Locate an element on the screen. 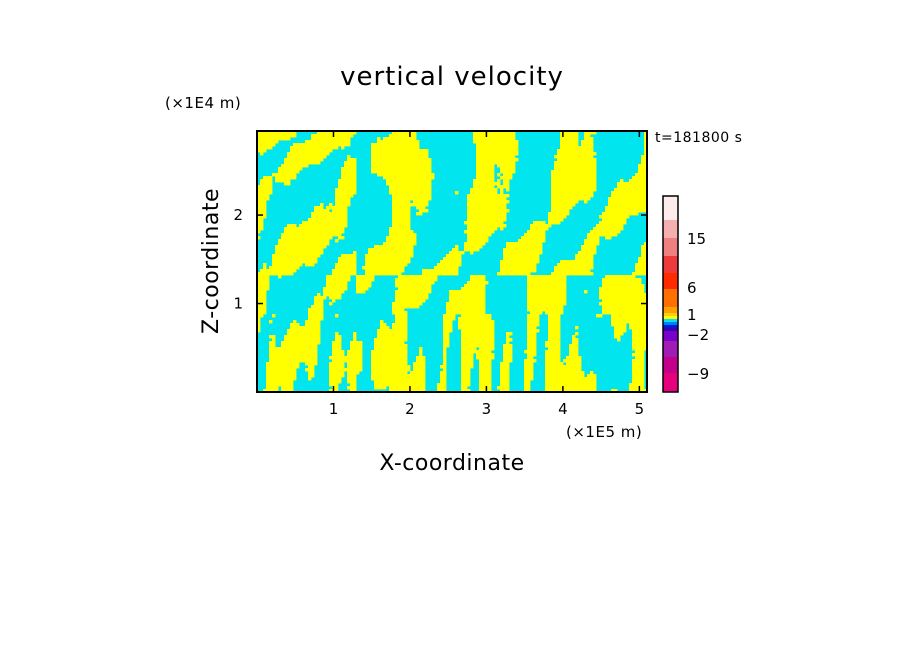 The image size is (904, 654). x-scale-label: (×1E5 m) is located at coordinates (604, 432).